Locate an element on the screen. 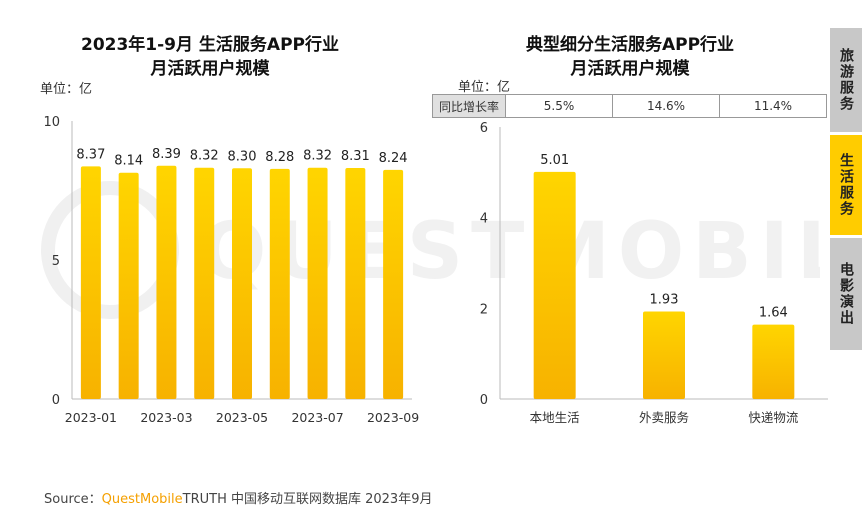 The height and width of the screenshot is (520, 864). x-tick-label: 2023-01 is located at coordinates (91, 417).